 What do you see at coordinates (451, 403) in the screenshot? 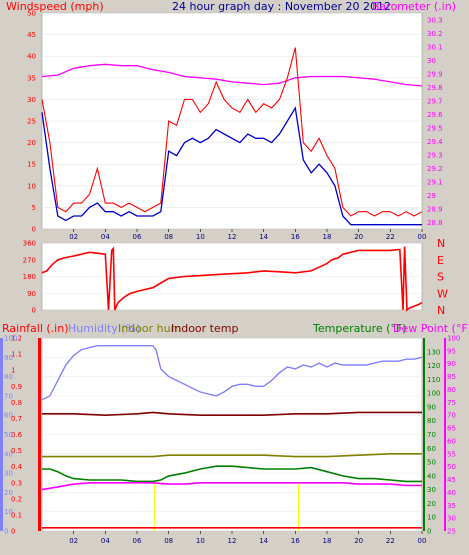
I see `dewpoint-tick-label: 75` at bounding box center [451, 403].